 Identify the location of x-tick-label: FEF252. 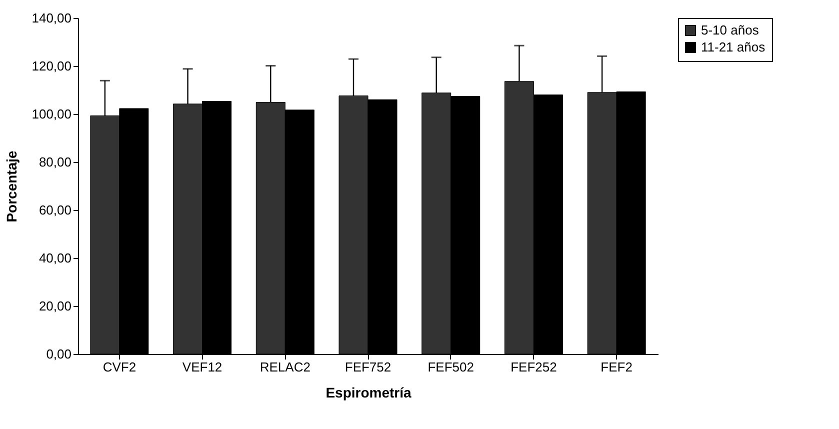
(533, 367).